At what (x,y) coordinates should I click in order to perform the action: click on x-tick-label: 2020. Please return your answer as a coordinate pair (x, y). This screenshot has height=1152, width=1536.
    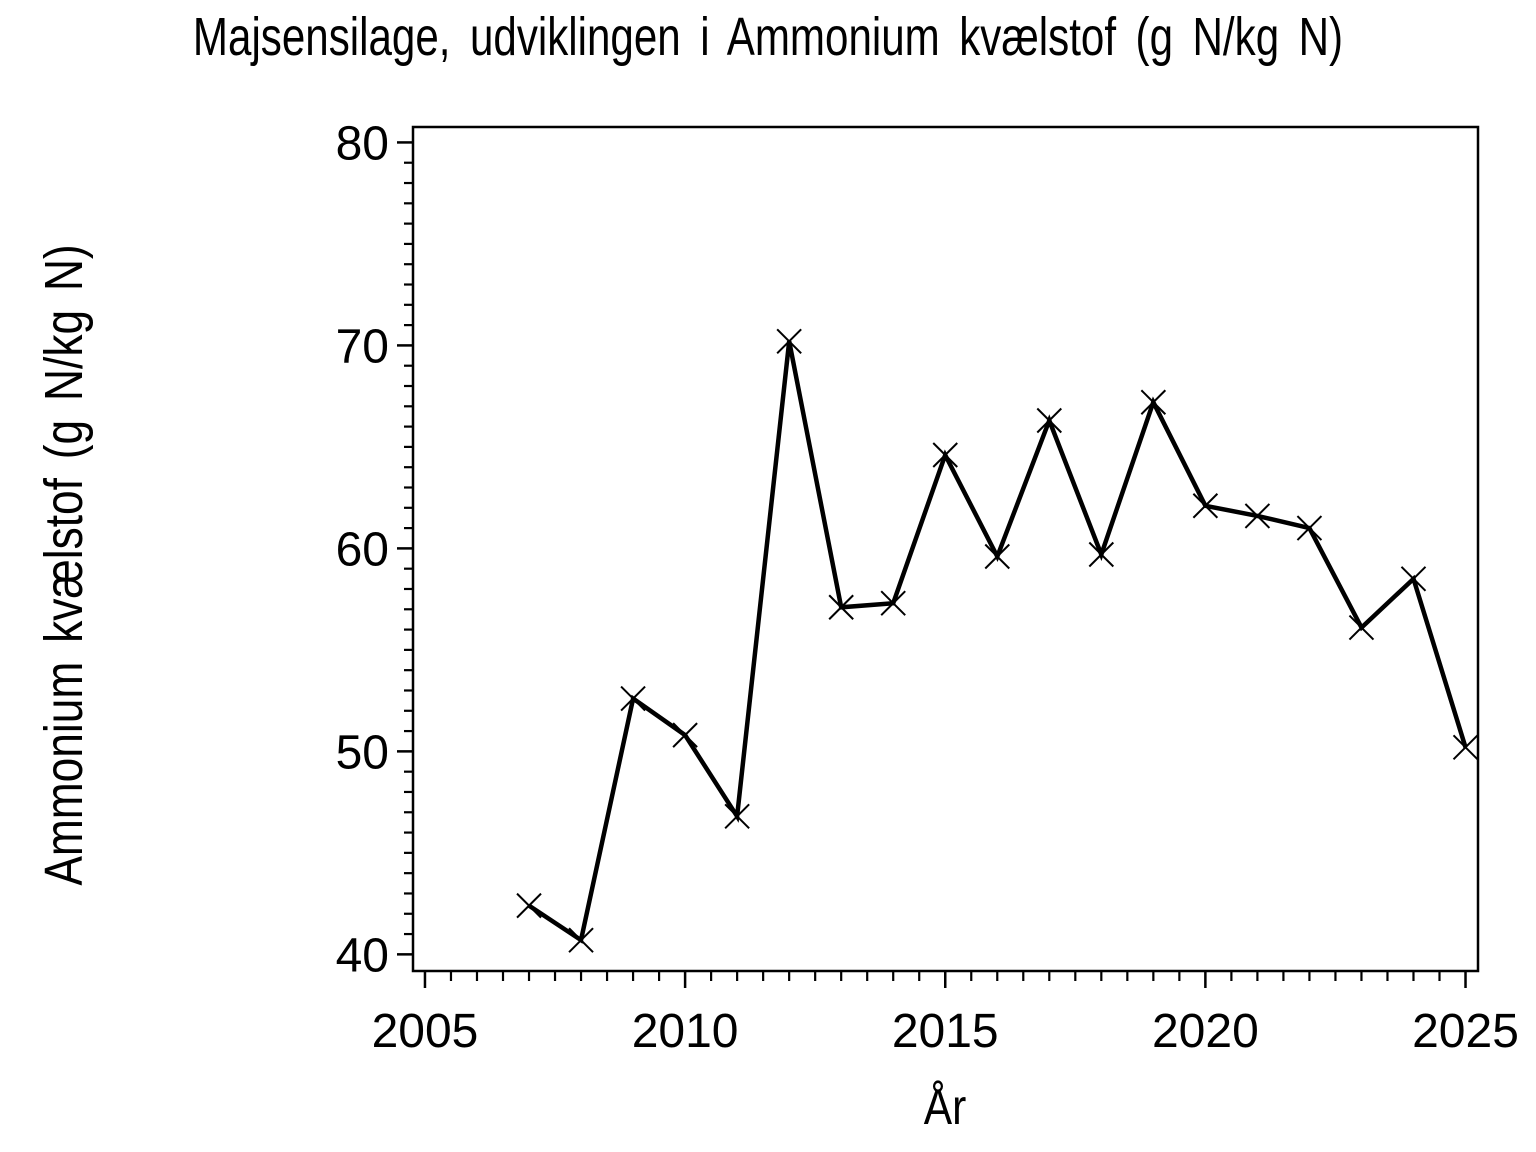
    Looking at the image, I should click on (1205, 1031).